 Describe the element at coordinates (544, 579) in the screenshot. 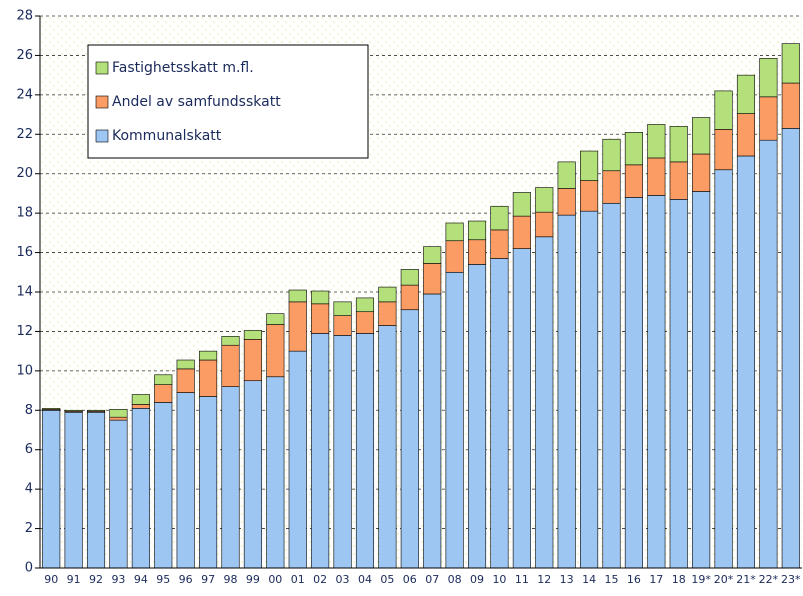

I see `x-tick-label: 12` at that location.